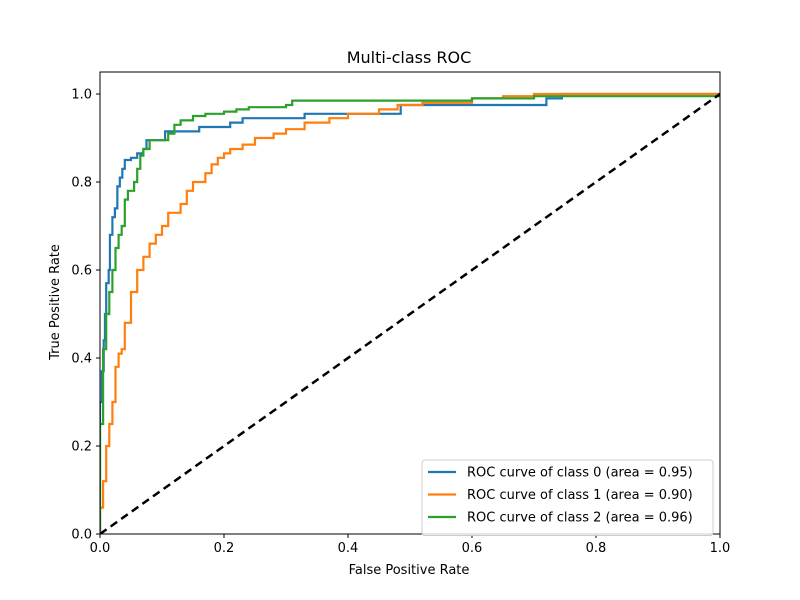  Describe the element at coordinates (409, 57) in the screenshot. I see `chart-title: Multi-class ROC` at that location.